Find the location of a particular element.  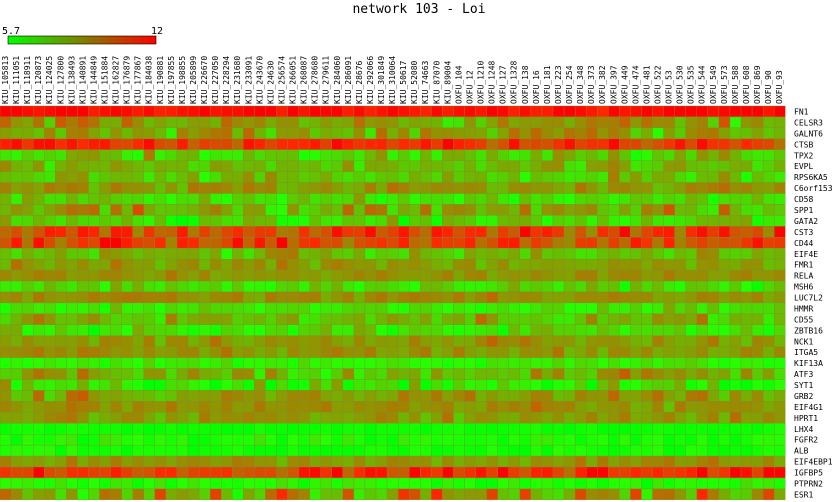

column-label: OXFU_549 is located at coordinates (713, 84).